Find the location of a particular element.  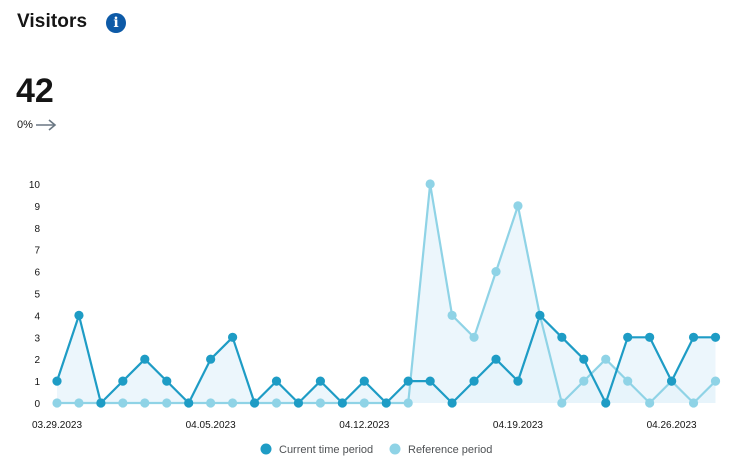

y-tick-label: 9 is located at coordinates (37, 207).